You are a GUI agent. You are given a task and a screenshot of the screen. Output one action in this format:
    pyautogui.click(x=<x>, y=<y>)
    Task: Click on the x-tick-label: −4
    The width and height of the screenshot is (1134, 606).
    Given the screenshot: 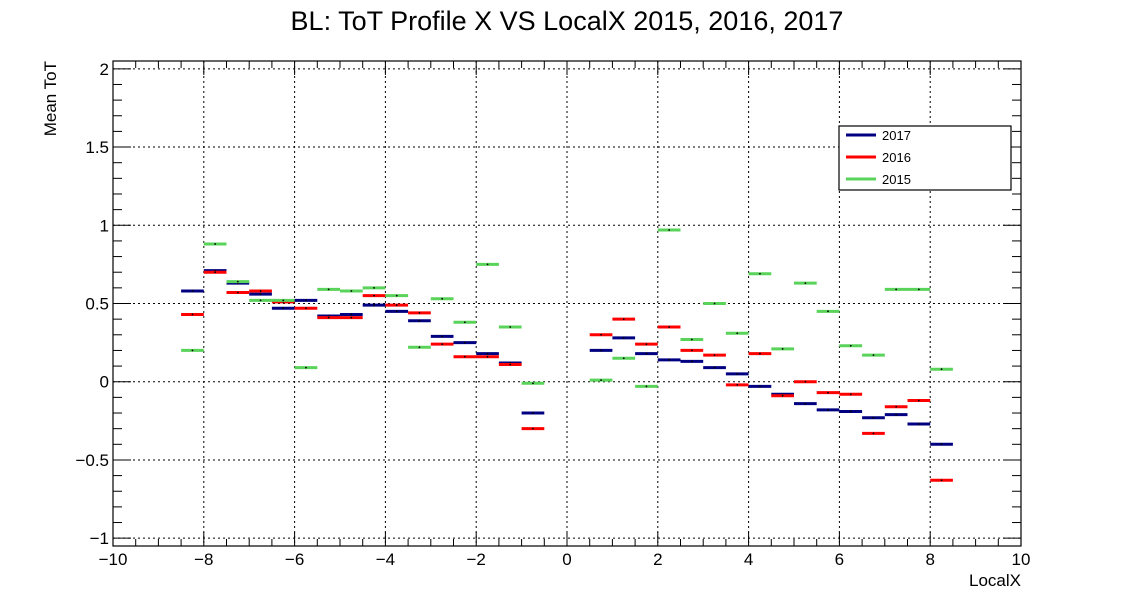 What is the action you would take?
    pyautogui.click(x=385, y=559)
    